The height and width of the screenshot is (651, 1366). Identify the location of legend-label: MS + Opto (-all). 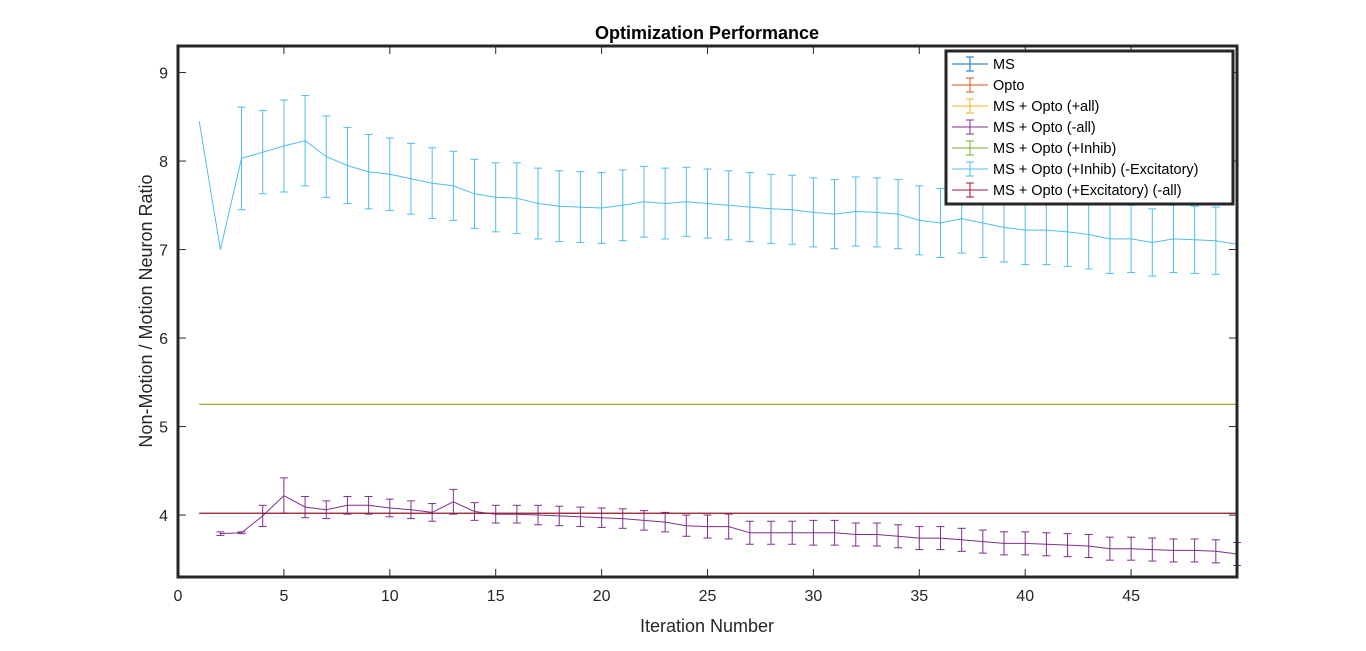
(1044, 128).